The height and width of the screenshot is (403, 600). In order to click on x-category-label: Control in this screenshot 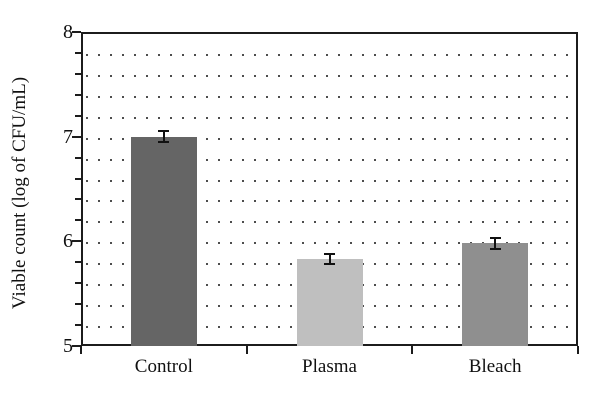, I will do `click(163, 366)`.